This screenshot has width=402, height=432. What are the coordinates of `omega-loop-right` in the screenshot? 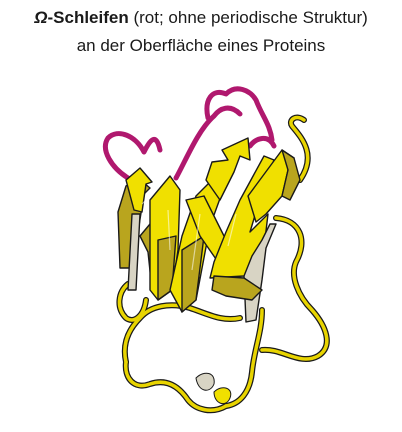 It's located at (262, 142).